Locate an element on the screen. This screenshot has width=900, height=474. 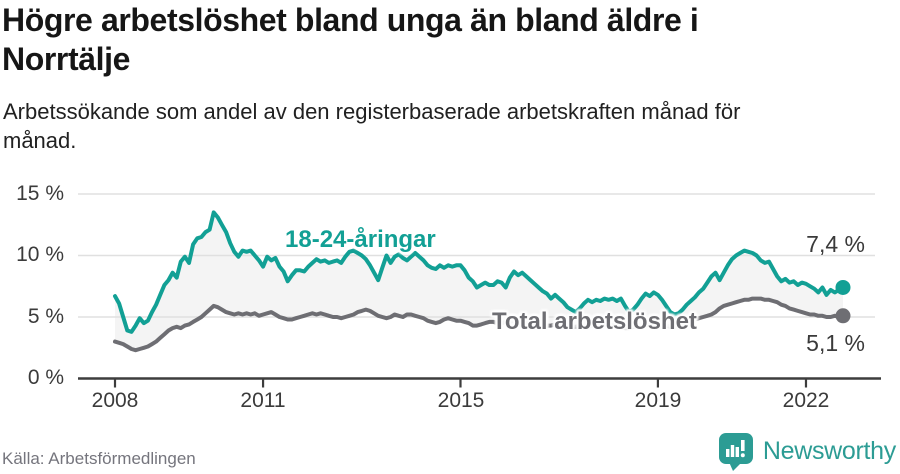
end-value-label-youth: 7,4 % is located at coordinates (835, 244).